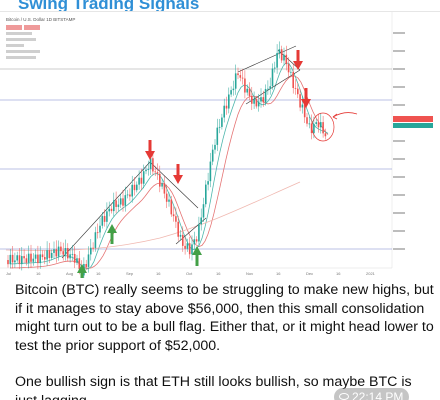  What do you see at coordinates (323, 127) in the screenshot?
I see `consolidation-circle` at bounding box center [323, 127].